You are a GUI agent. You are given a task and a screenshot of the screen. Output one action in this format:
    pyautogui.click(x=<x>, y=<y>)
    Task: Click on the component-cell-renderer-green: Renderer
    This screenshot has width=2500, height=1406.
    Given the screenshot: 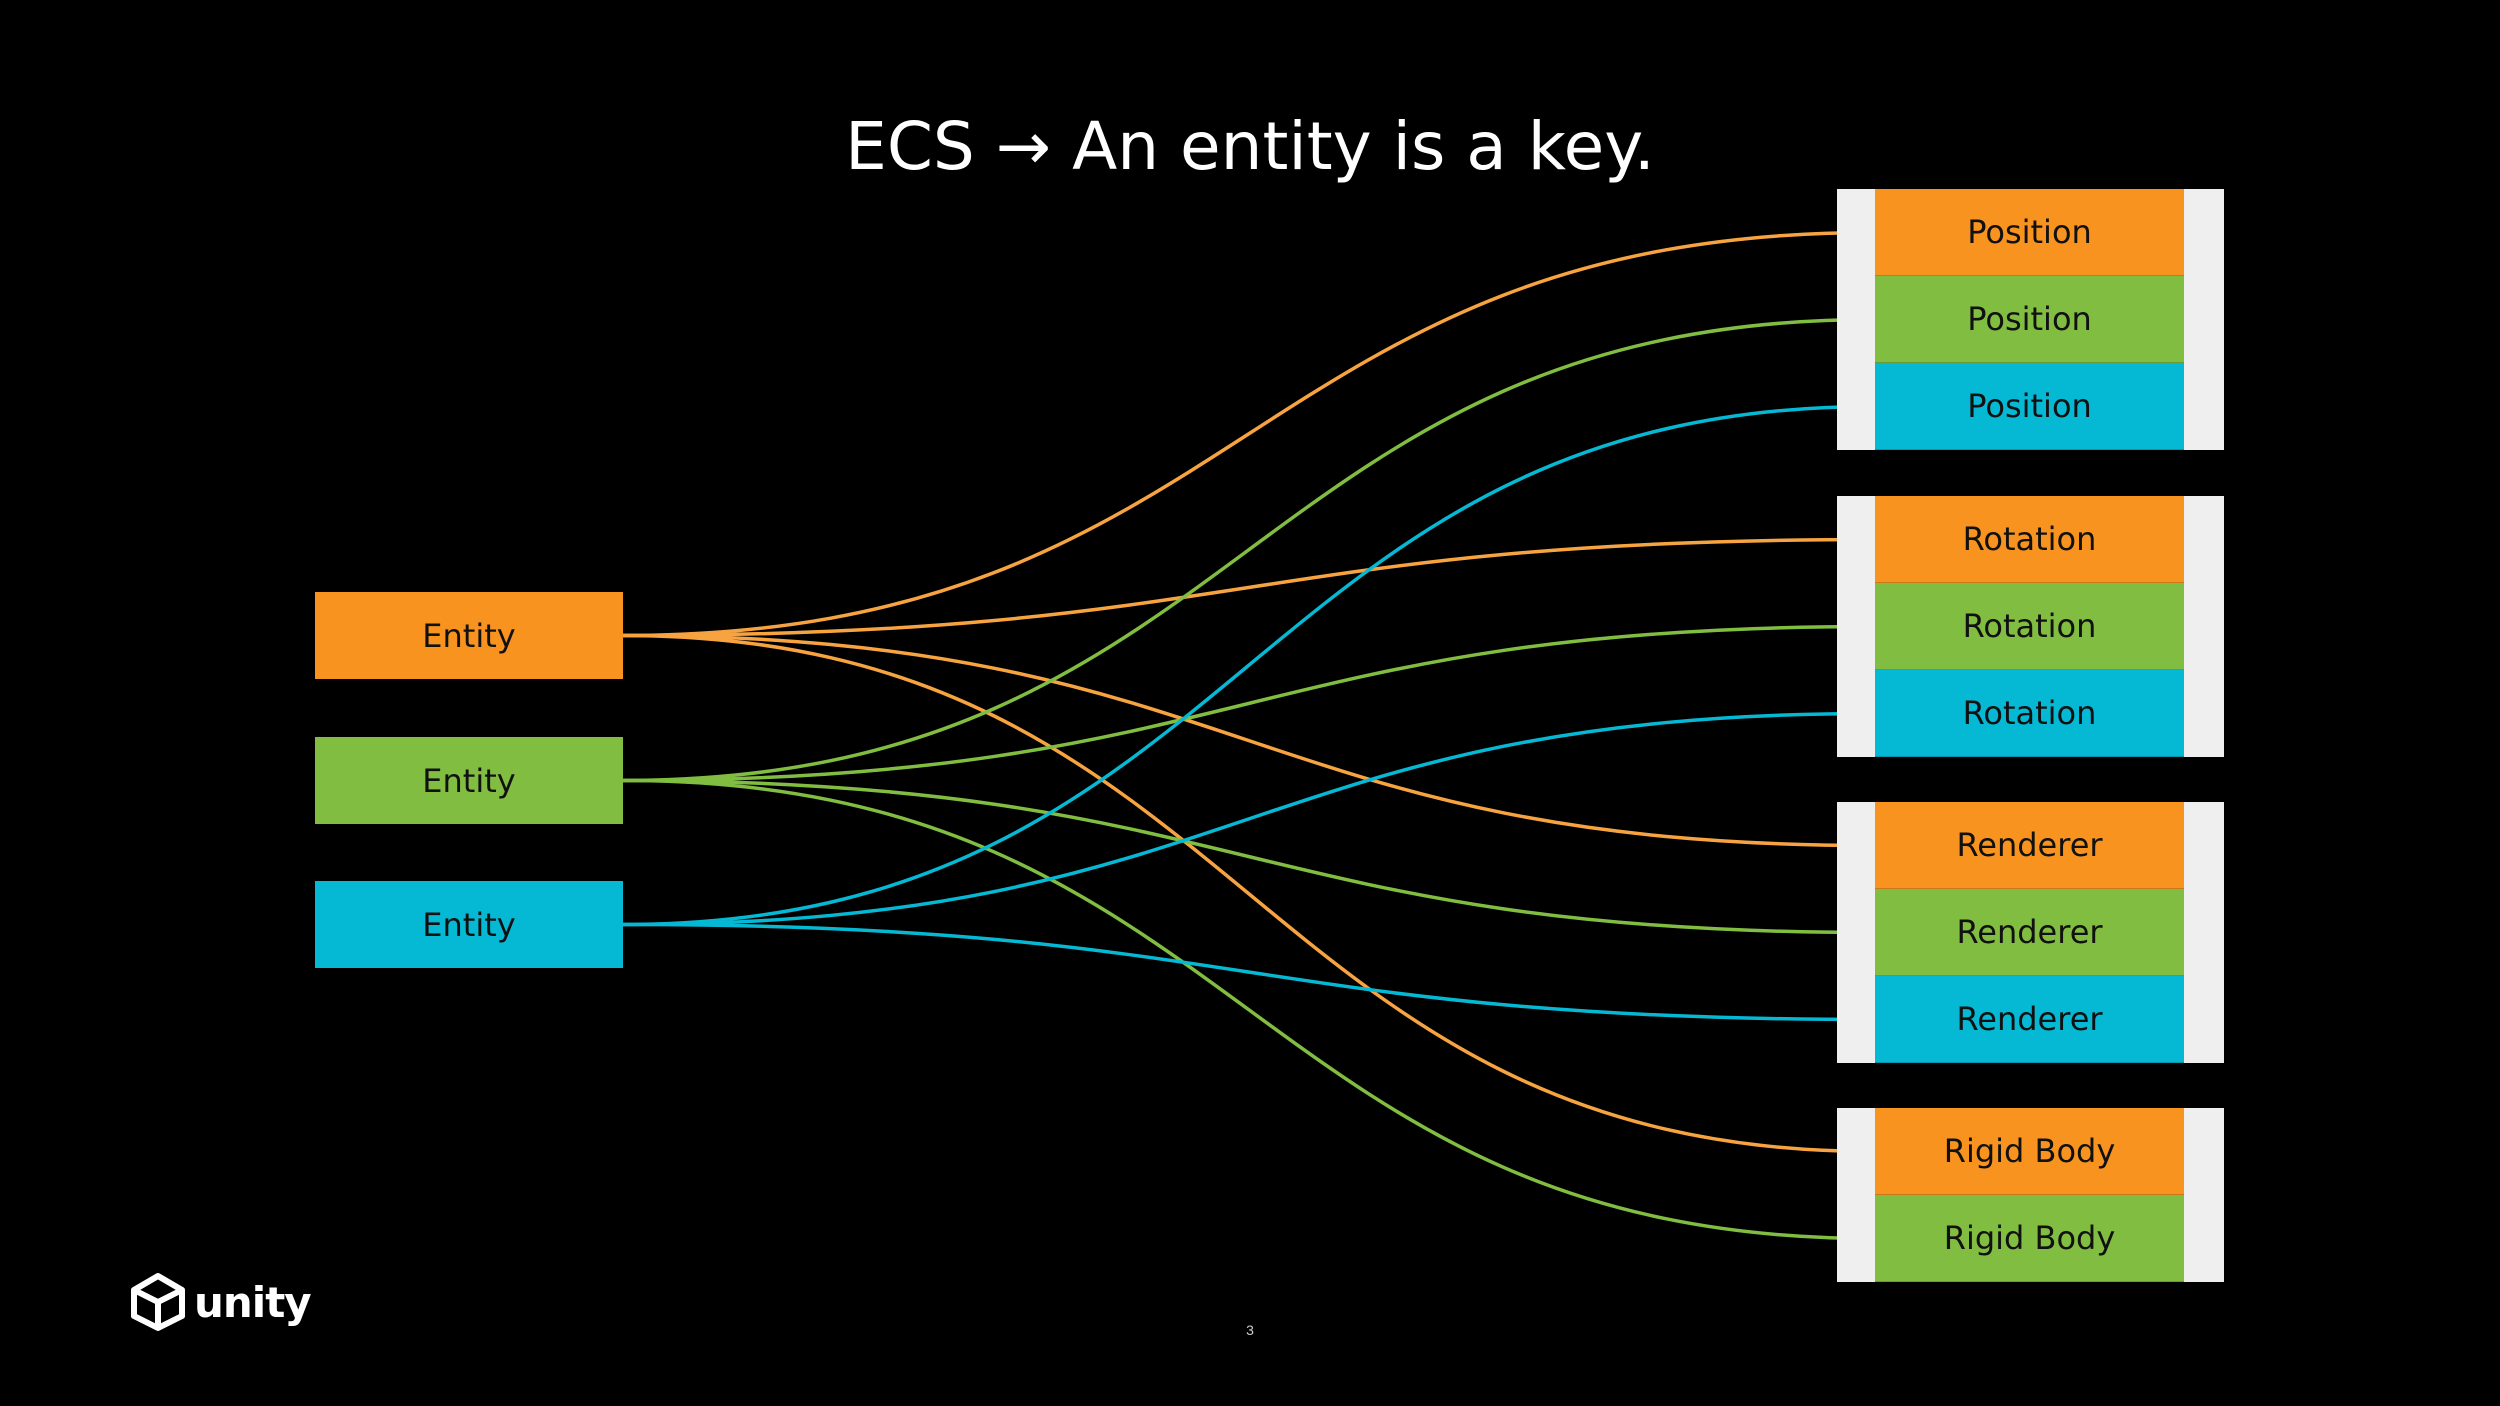 What is the action you would take?
    pyautogui.click(x=2029, y=932)
    